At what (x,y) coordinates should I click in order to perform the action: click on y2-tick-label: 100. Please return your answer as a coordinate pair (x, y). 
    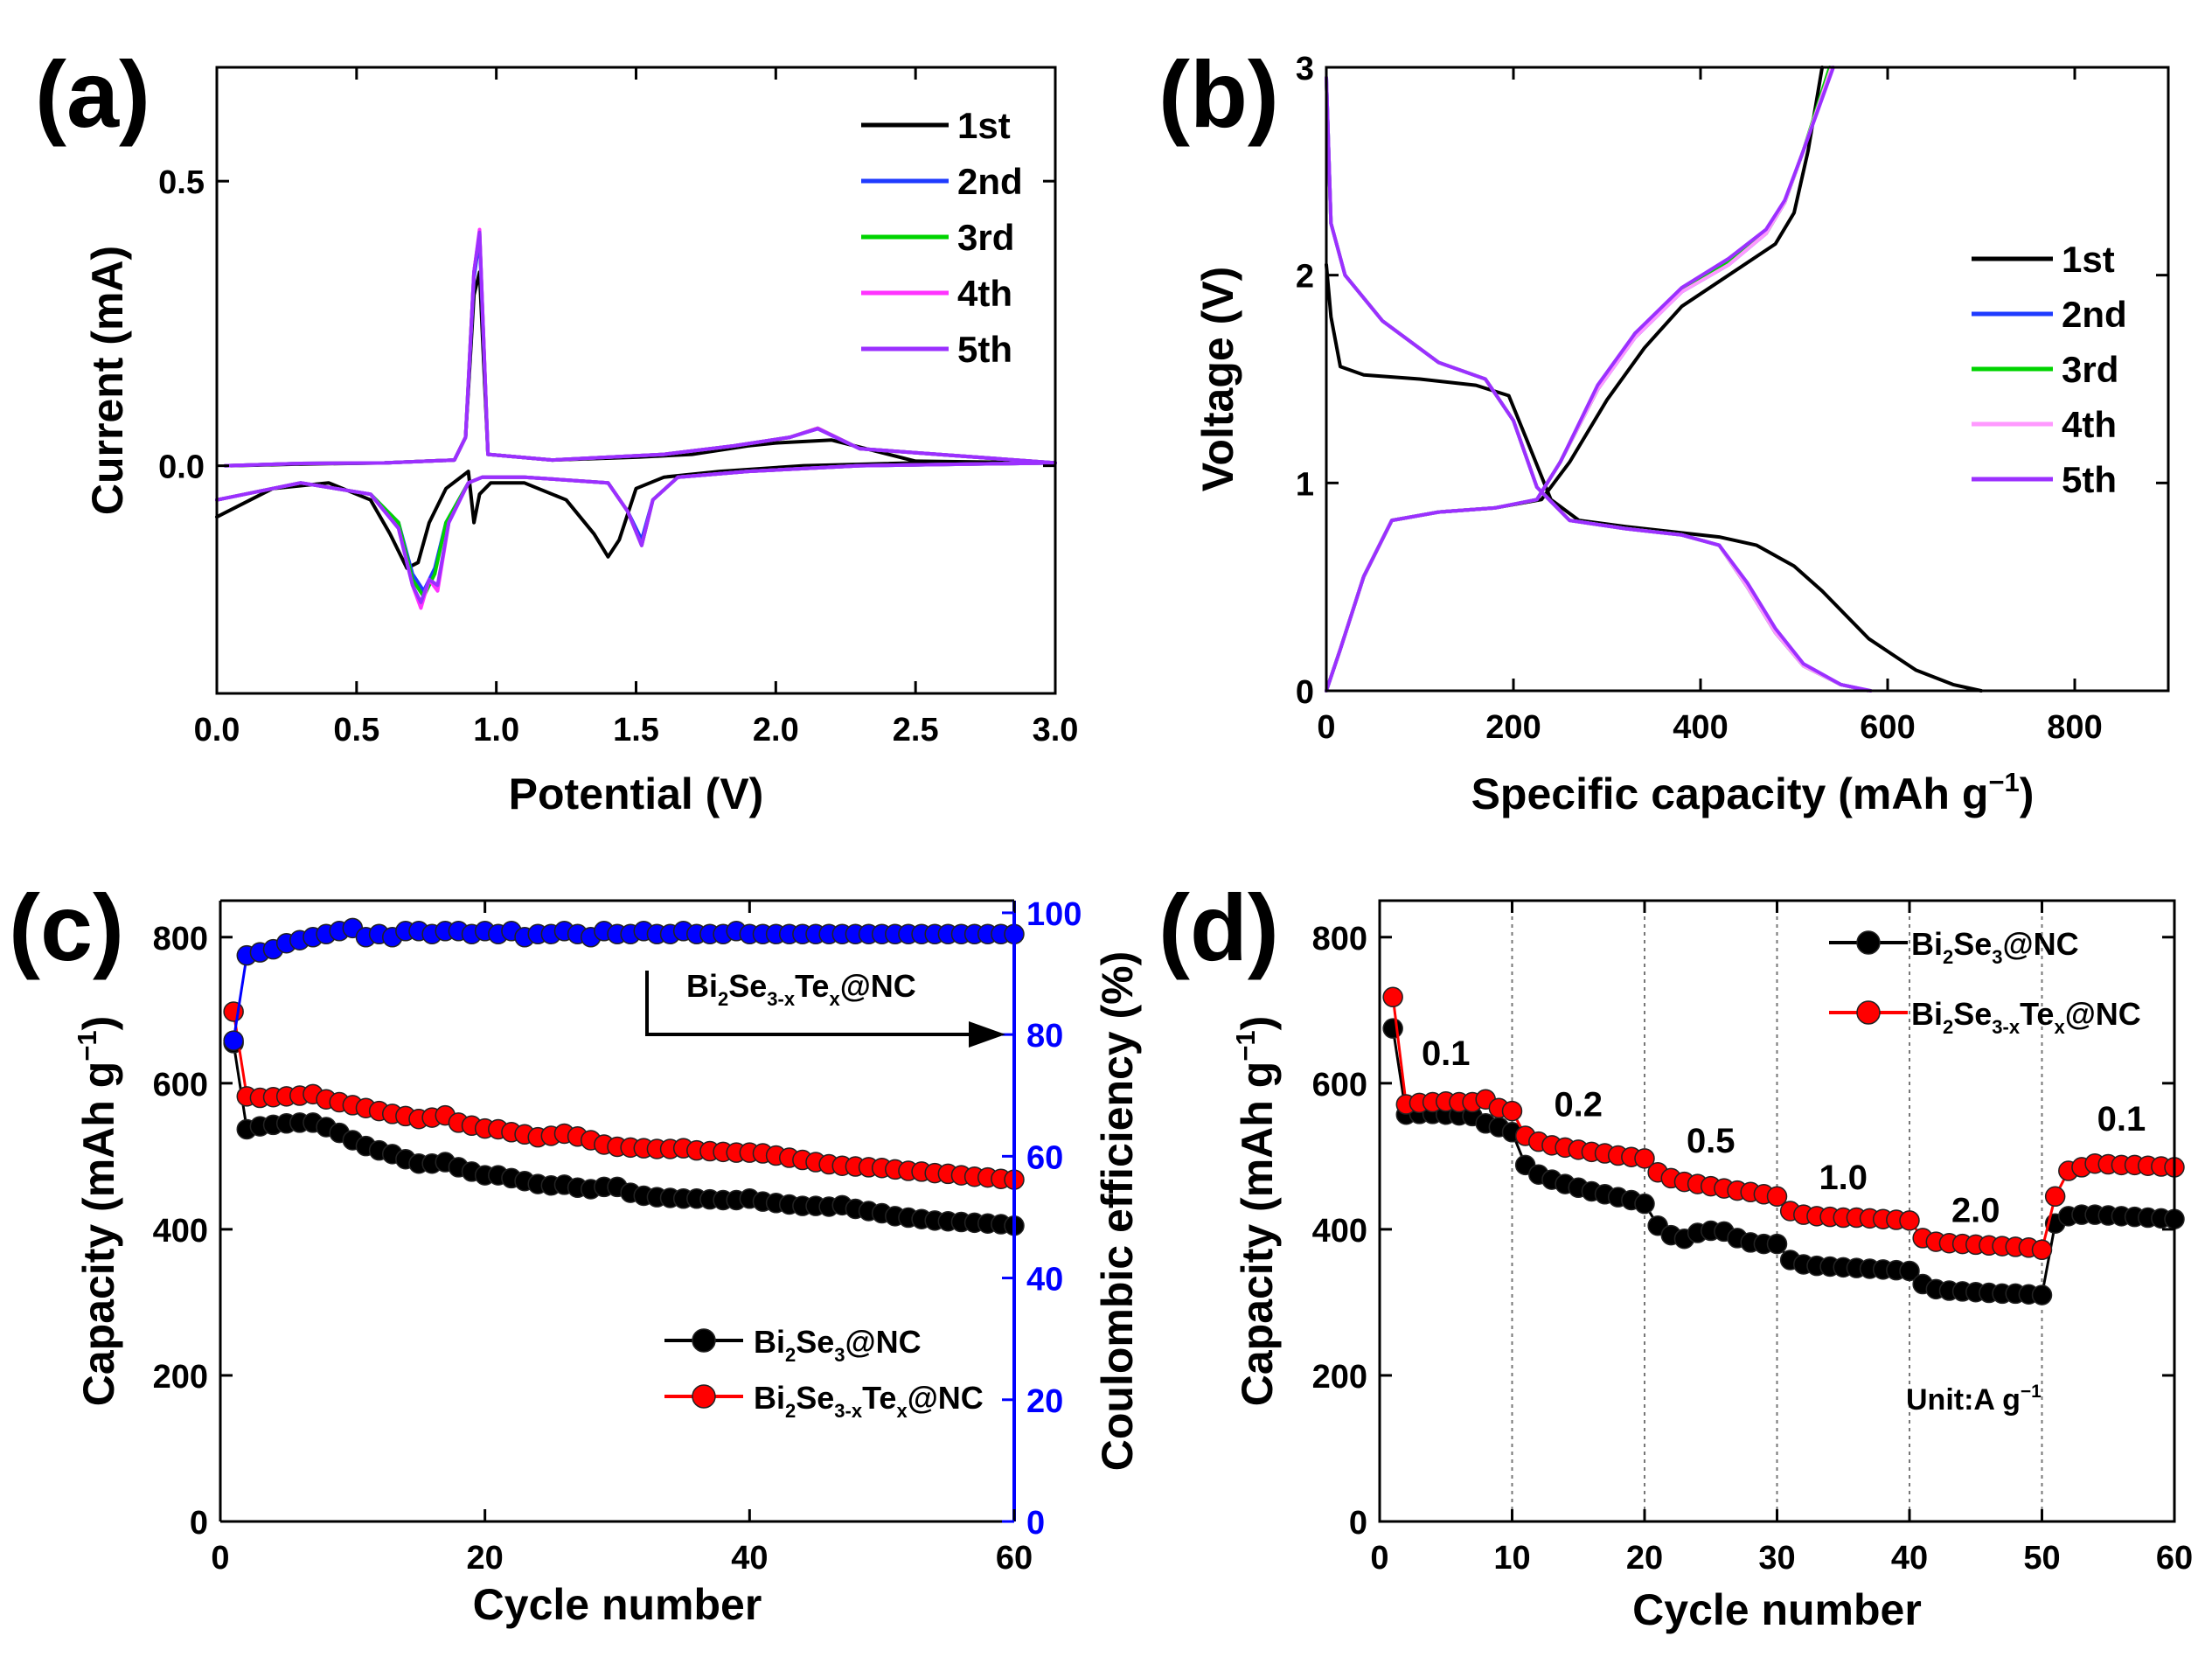
    Looking at the image, I should click on (1054, 915).